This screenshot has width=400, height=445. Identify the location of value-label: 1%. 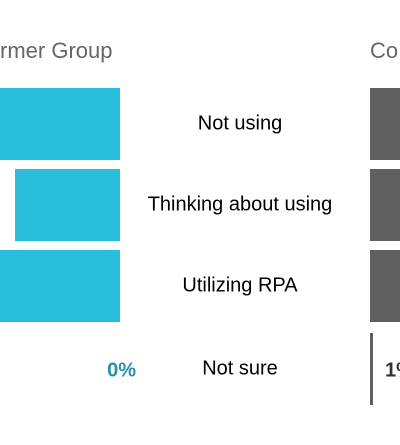
(392, 370).